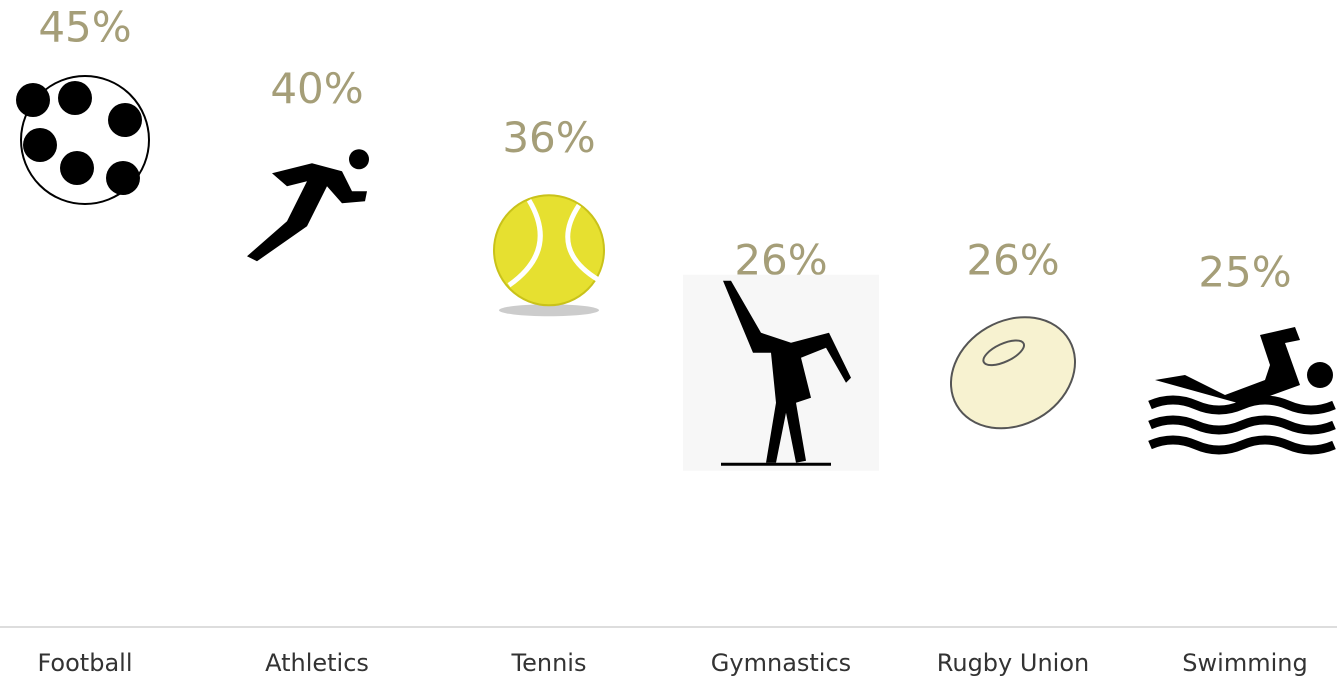  Describe the element at coordinates (1244, 272) in the screenshot. I see `value-label: 25%` at that location.